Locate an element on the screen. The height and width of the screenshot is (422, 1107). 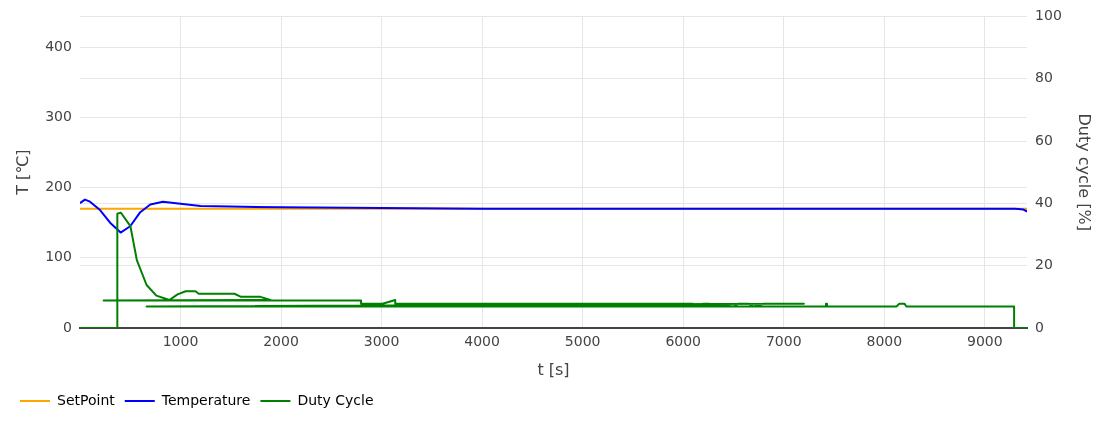
y-tick-label: 100 is located at coordinates (58, 256).